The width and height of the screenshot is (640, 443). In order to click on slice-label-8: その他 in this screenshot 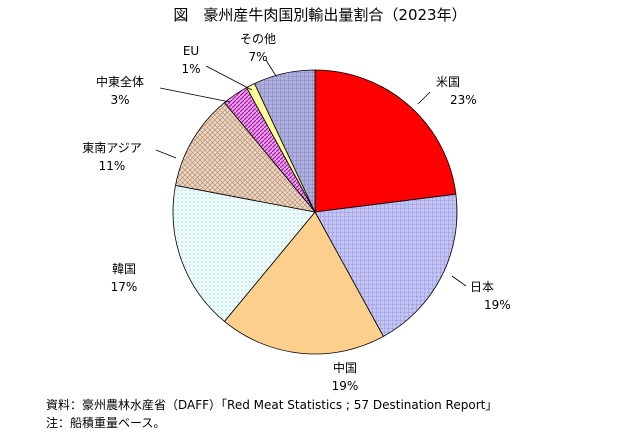, I will do `click(258, 39)`.